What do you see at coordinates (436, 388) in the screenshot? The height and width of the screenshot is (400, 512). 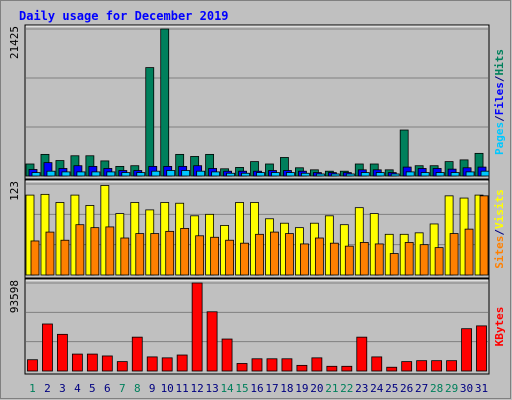 I see `x-tick-label: 28` at bounding box center [436, 388].